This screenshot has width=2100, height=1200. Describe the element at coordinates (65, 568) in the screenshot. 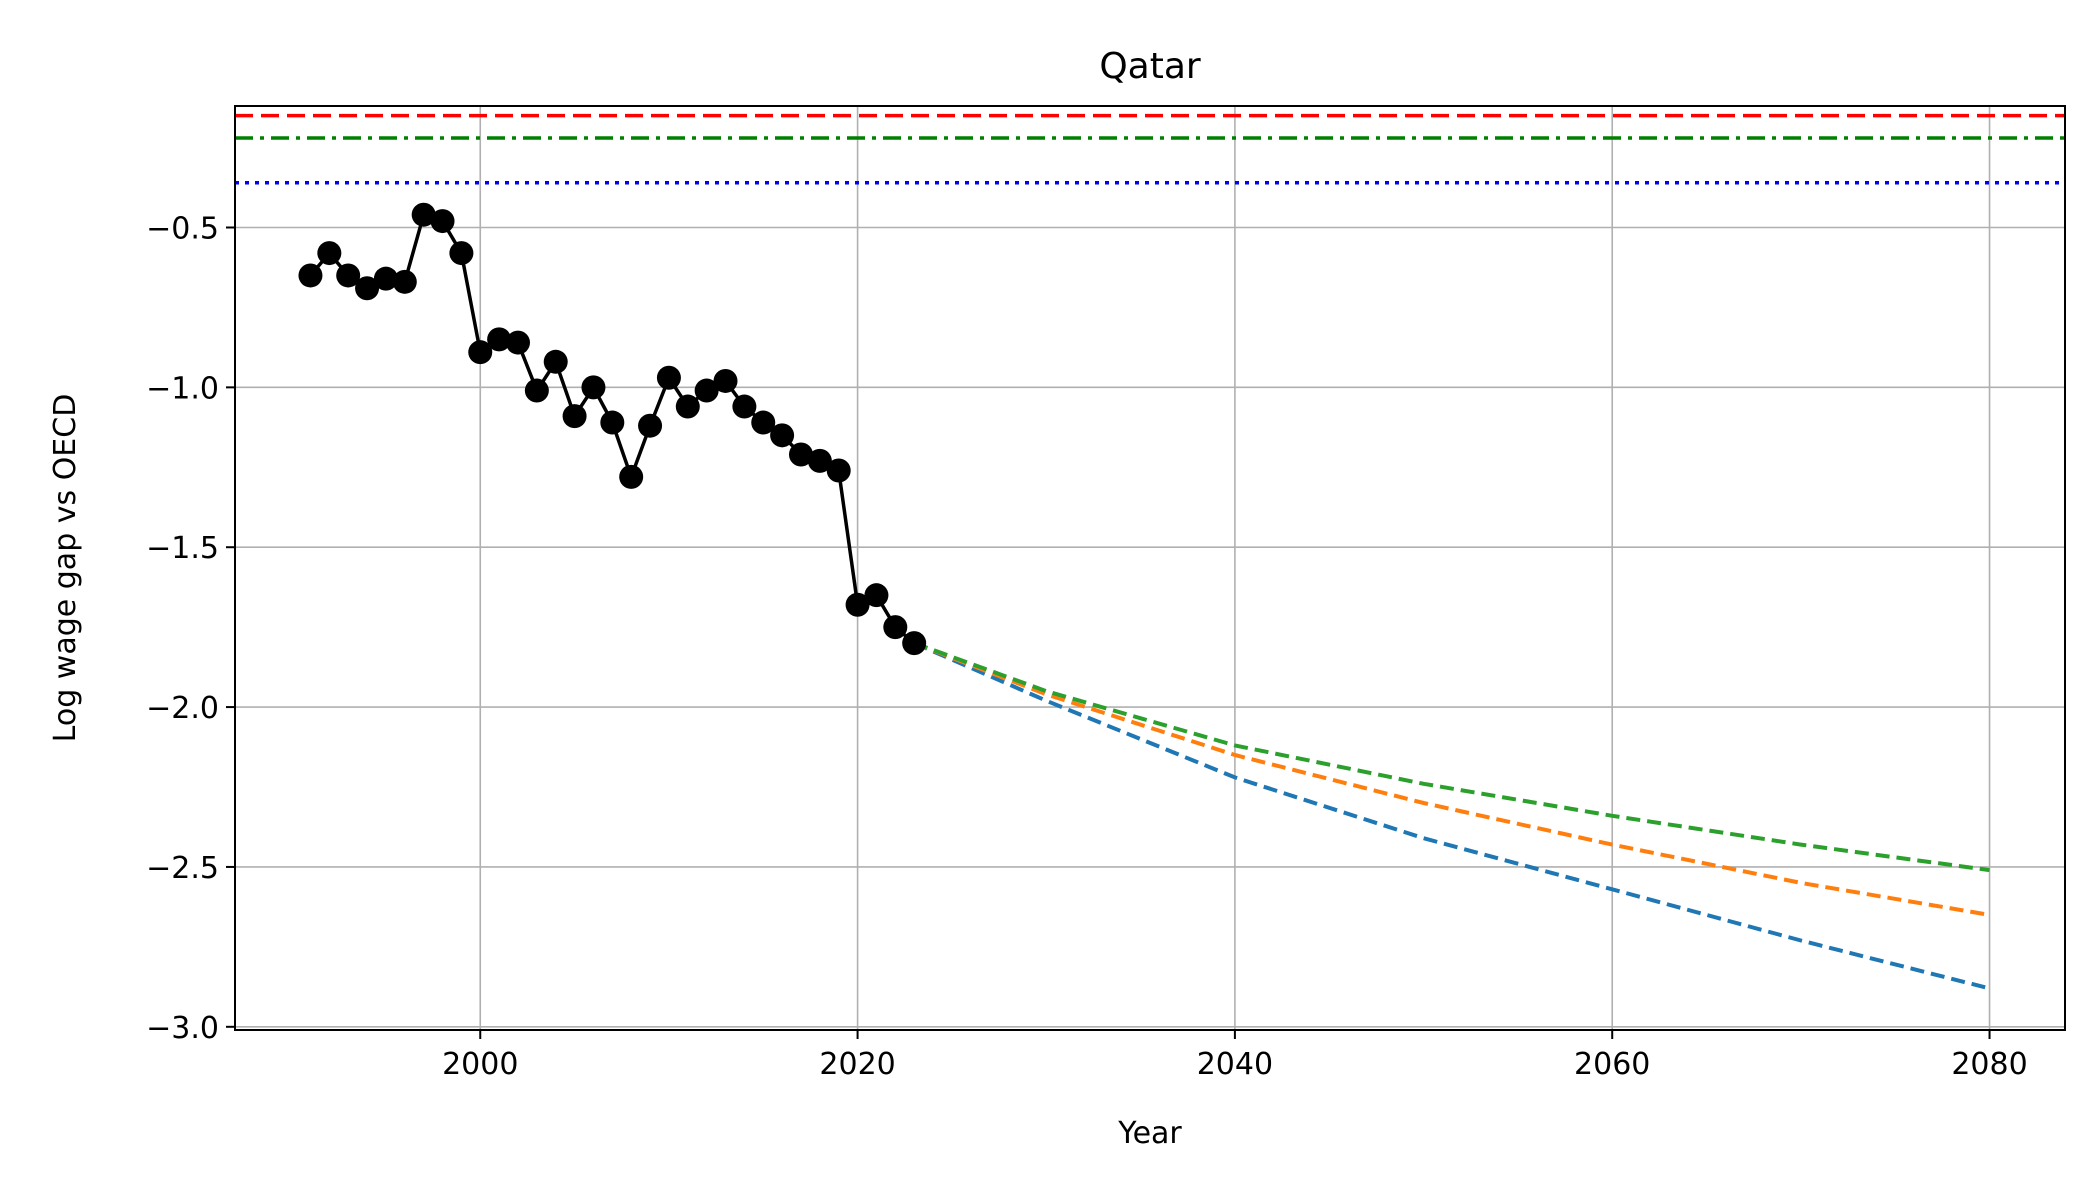

I see `y-axis-title: Log wage gap vs OECD` at that location.